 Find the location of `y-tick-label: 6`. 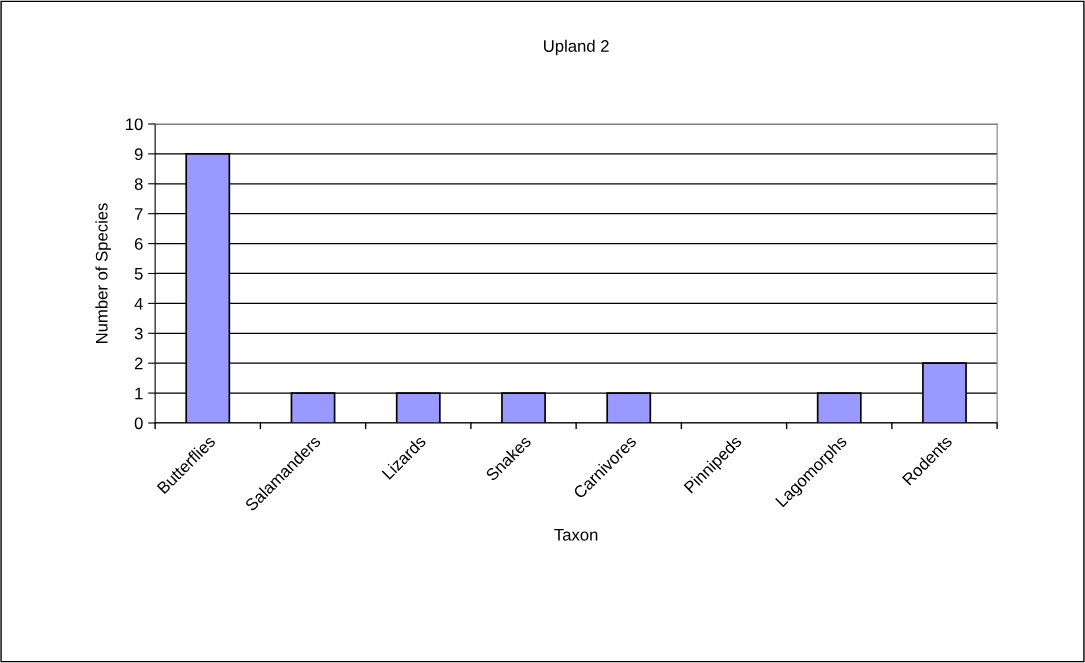

y-tick-label: 6 is located at coordinates (138, 243).